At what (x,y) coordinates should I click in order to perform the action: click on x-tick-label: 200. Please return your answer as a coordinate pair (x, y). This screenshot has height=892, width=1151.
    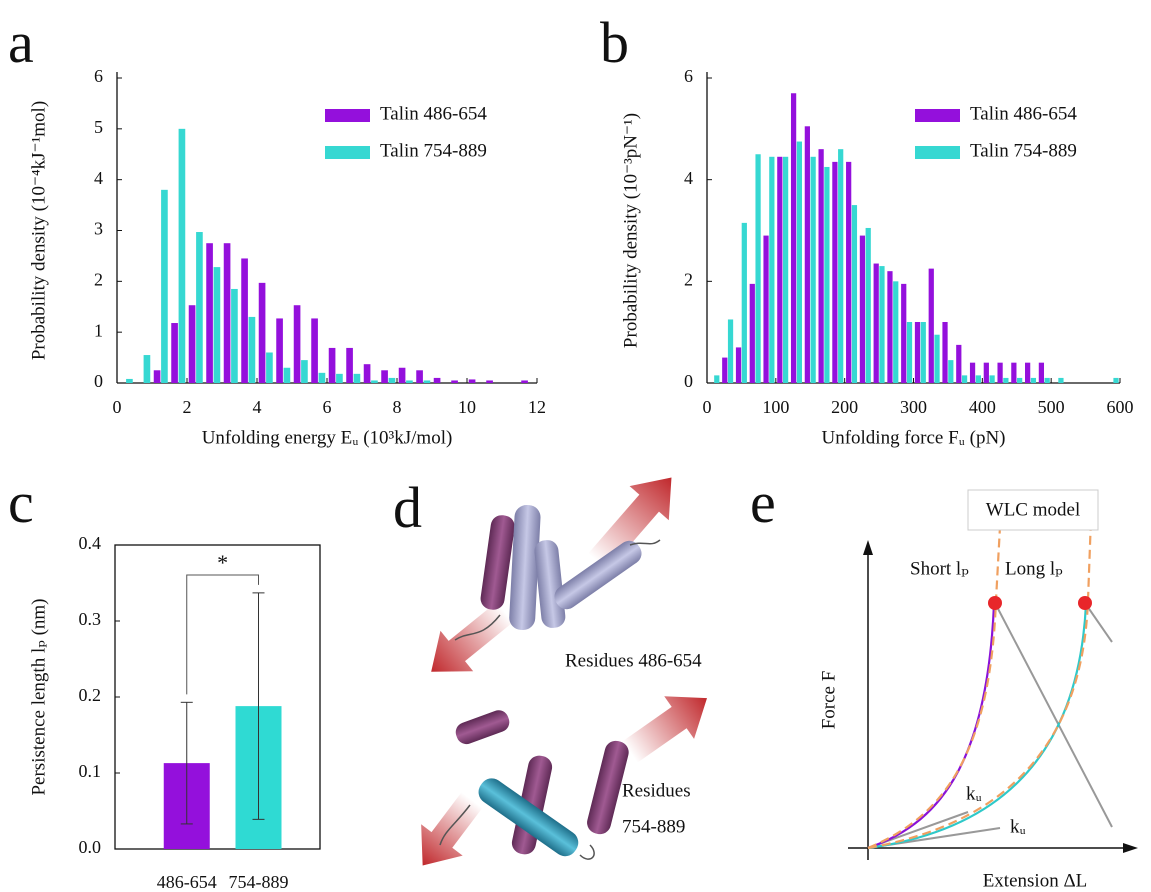
    Looking at the image, I should click on (844, 407).